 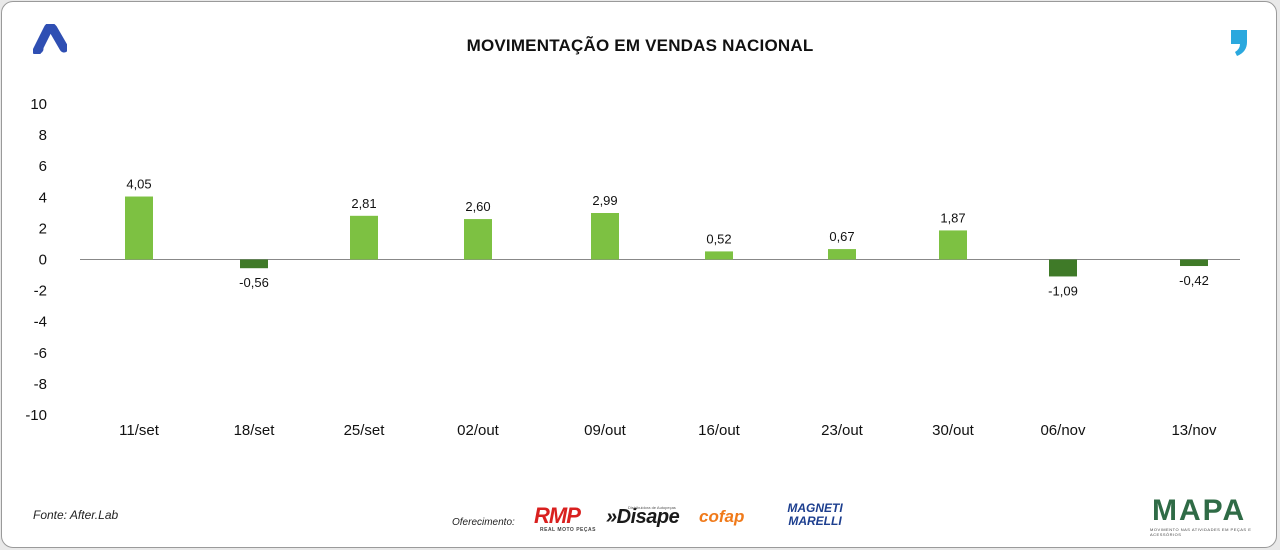 I want to click on y-tick-label: 0, so click(x=43, y=260).